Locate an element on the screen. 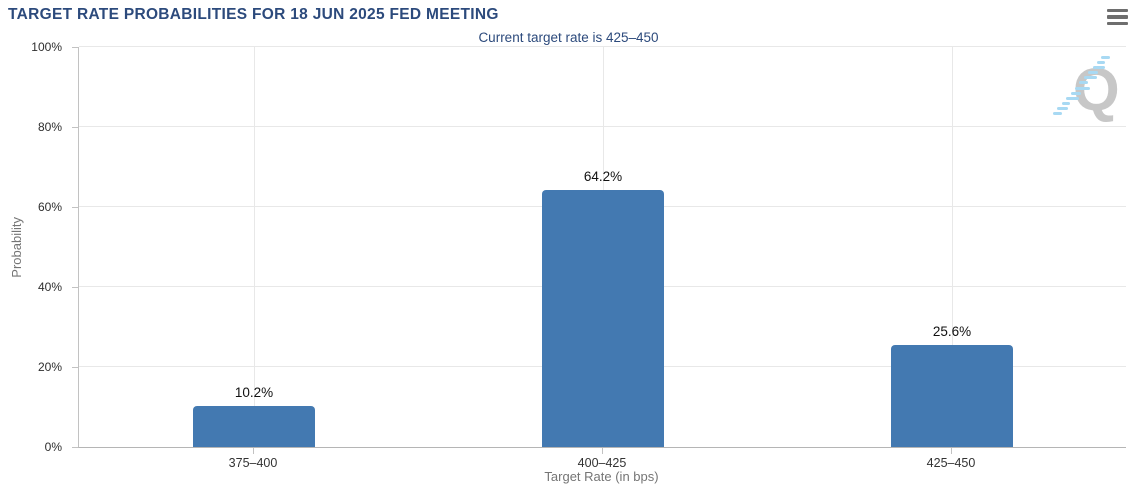  chart-context-menu-button is located at coordinates (1117, 17).